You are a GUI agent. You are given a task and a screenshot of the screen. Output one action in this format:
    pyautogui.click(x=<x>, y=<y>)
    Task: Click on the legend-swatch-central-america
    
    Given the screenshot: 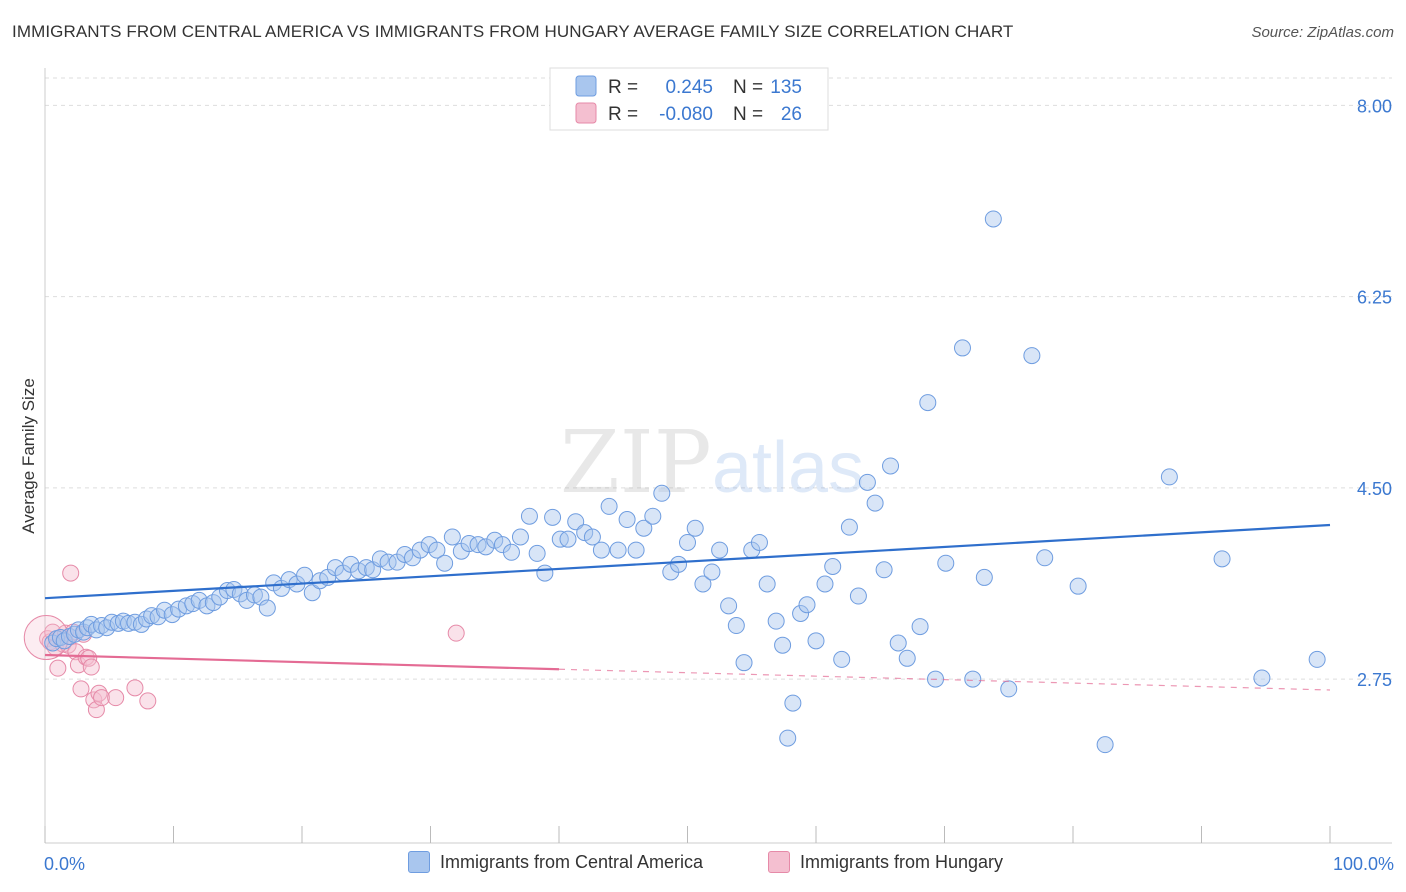 What is the action you would take?
    pyautogui.click(x=419, y=862)
    